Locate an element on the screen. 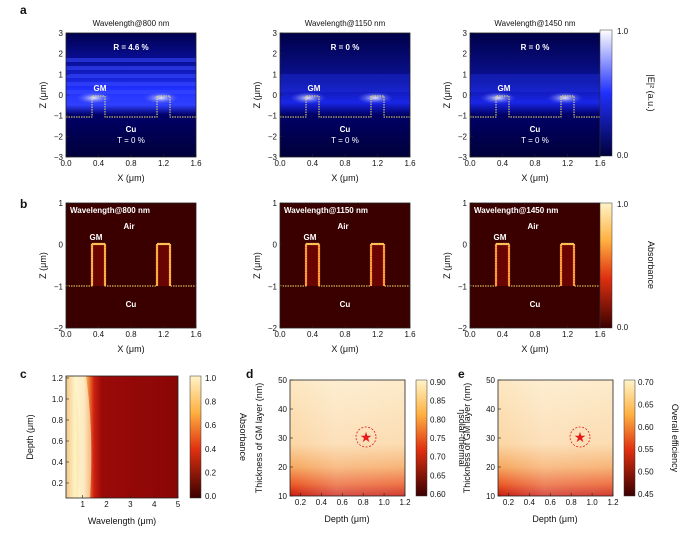 The height and width of the screenshot is (533, 686). x-tick-label: 0.2 is located at coordinates (301, 502).